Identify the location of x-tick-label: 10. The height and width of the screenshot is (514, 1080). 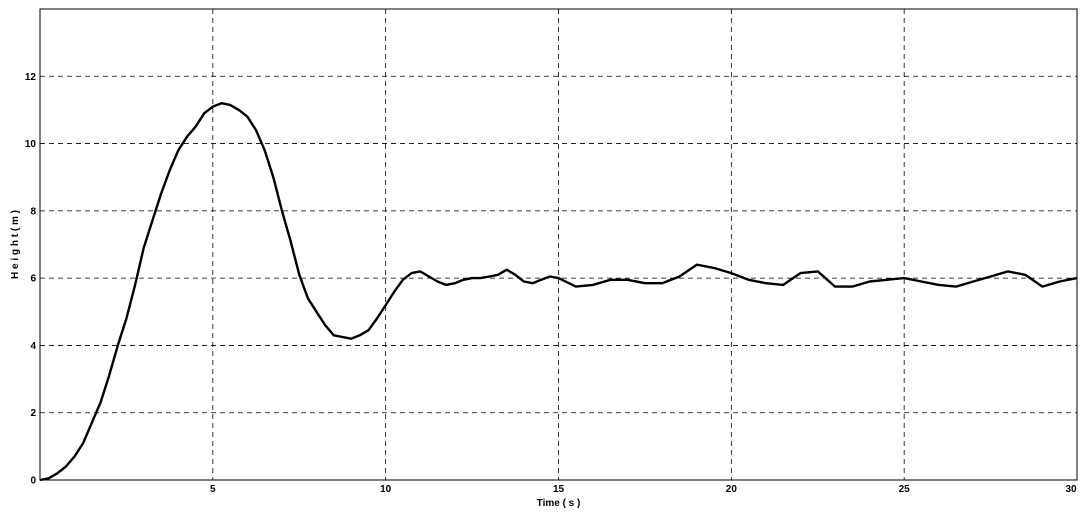
(386, 489).